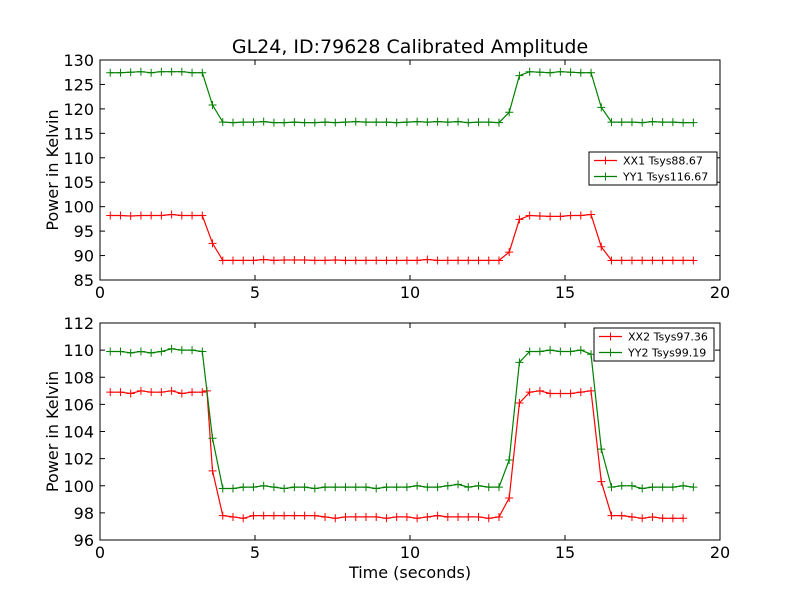  What do you see at coordinates (666, 353) in the screenshot?
I see `legend-entry-1-1: YY2 Tsys99.19` at bounding box center [666, 353].